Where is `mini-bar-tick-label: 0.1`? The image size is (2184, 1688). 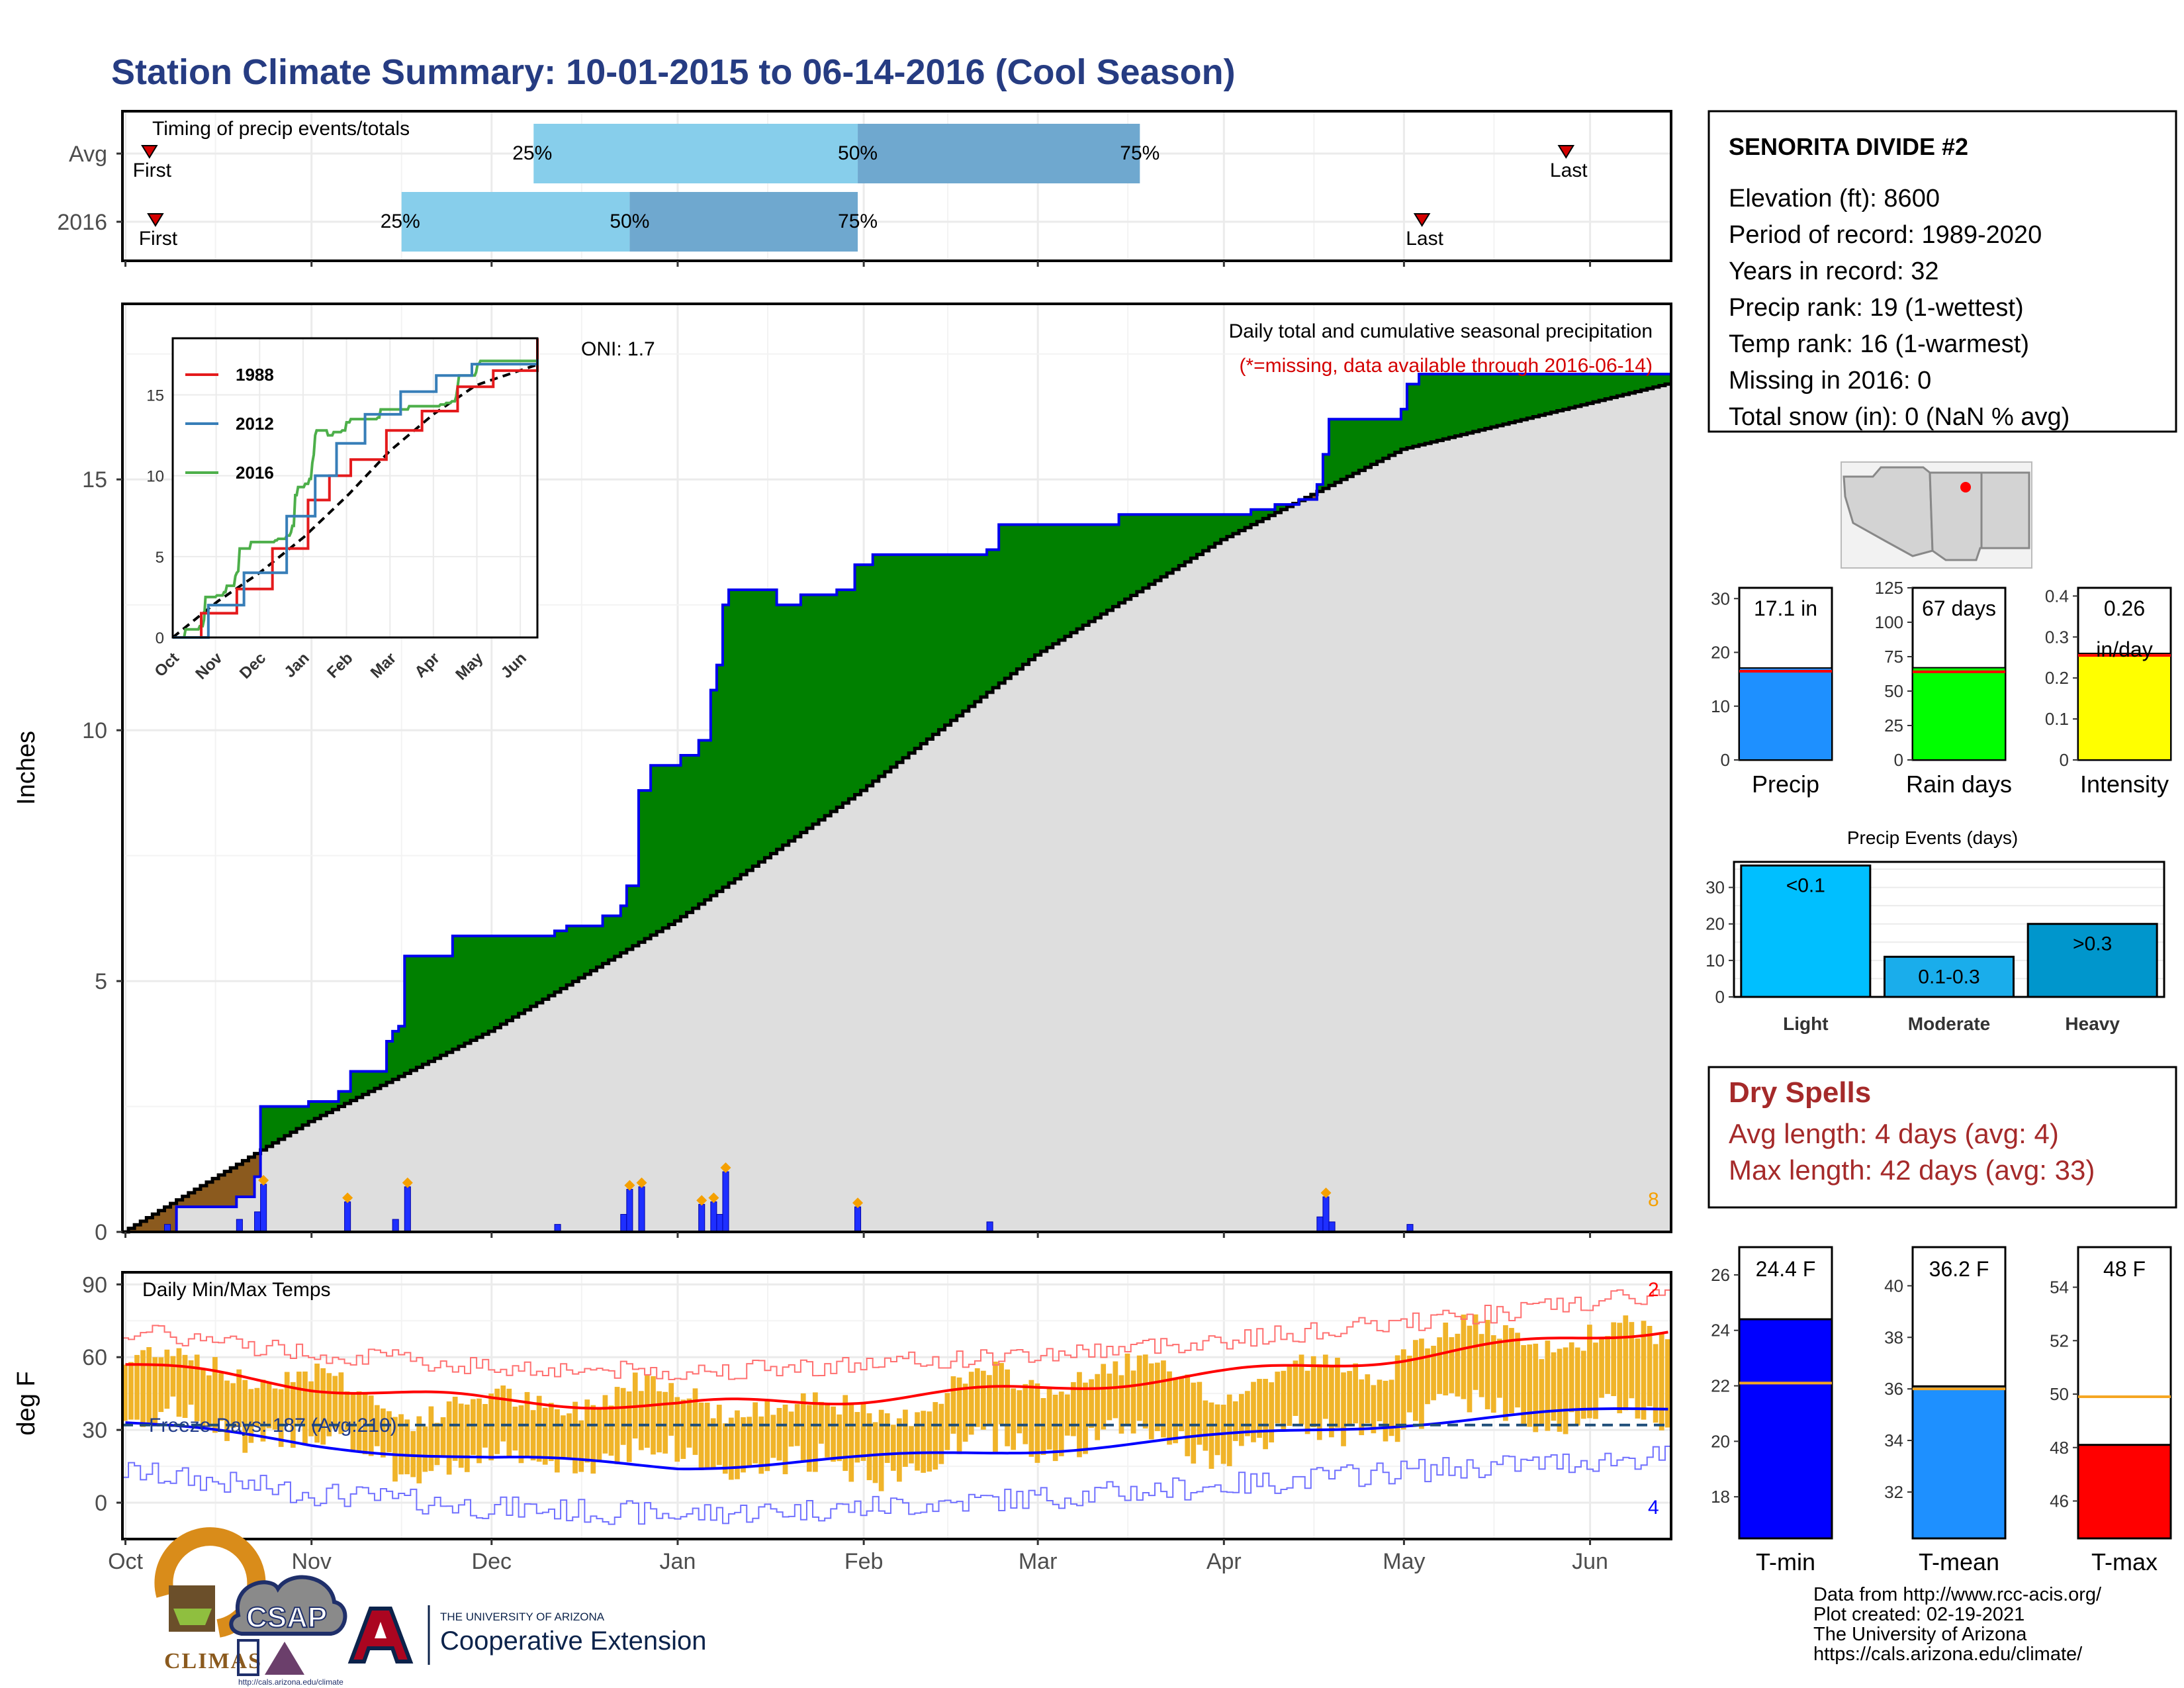 mini-bar-tick-label: 0.1 is located at coordinates (2057, 719).